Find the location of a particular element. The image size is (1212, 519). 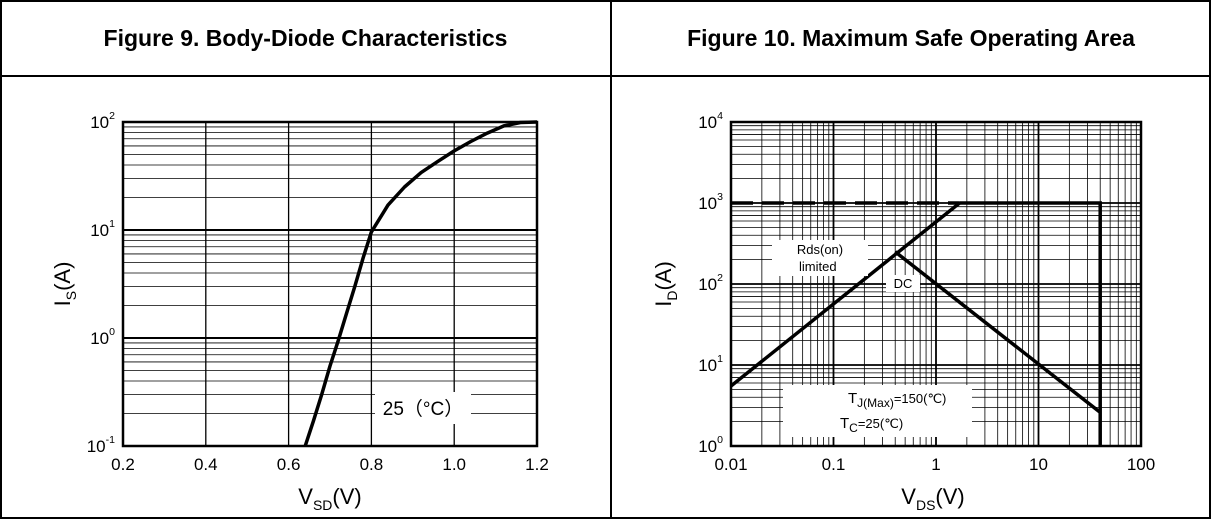

annotation-temperature: 25（°C） is located at coordinates (423, 409).